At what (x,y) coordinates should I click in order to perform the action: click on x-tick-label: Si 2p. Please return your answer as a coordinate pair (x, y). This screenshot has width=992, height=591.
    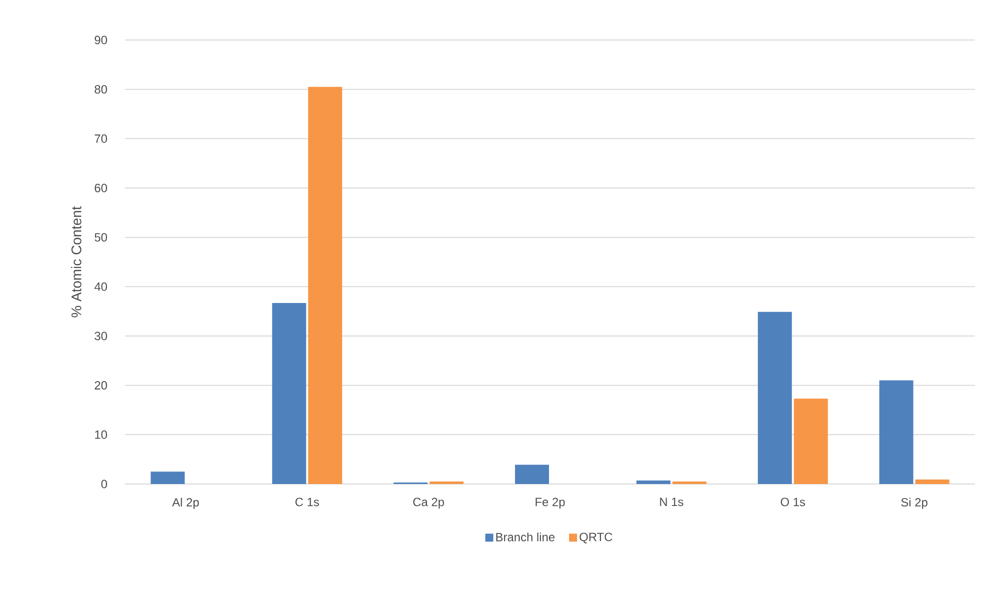
    Looking at the image, I should click on (914, 503).